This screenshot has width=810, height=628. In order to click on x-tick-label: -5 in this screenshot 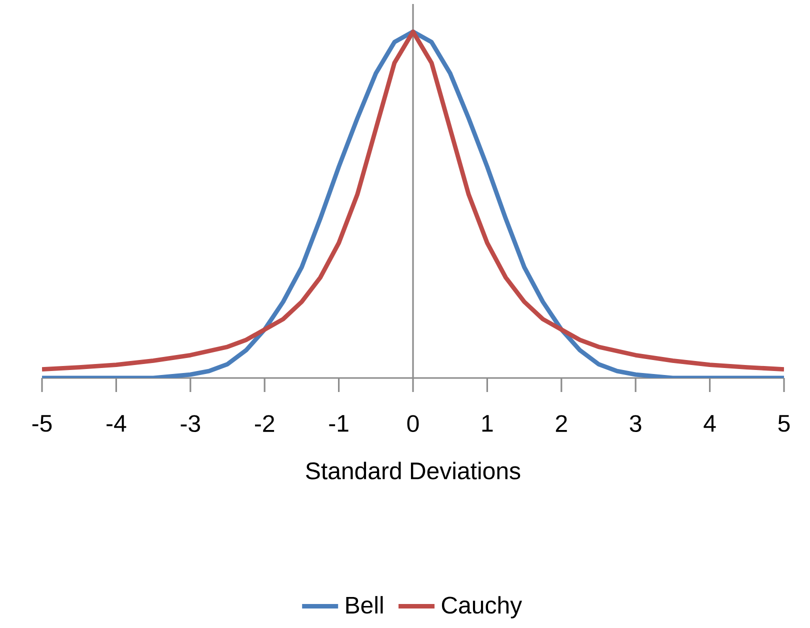, I will do `click(42, 423)`.